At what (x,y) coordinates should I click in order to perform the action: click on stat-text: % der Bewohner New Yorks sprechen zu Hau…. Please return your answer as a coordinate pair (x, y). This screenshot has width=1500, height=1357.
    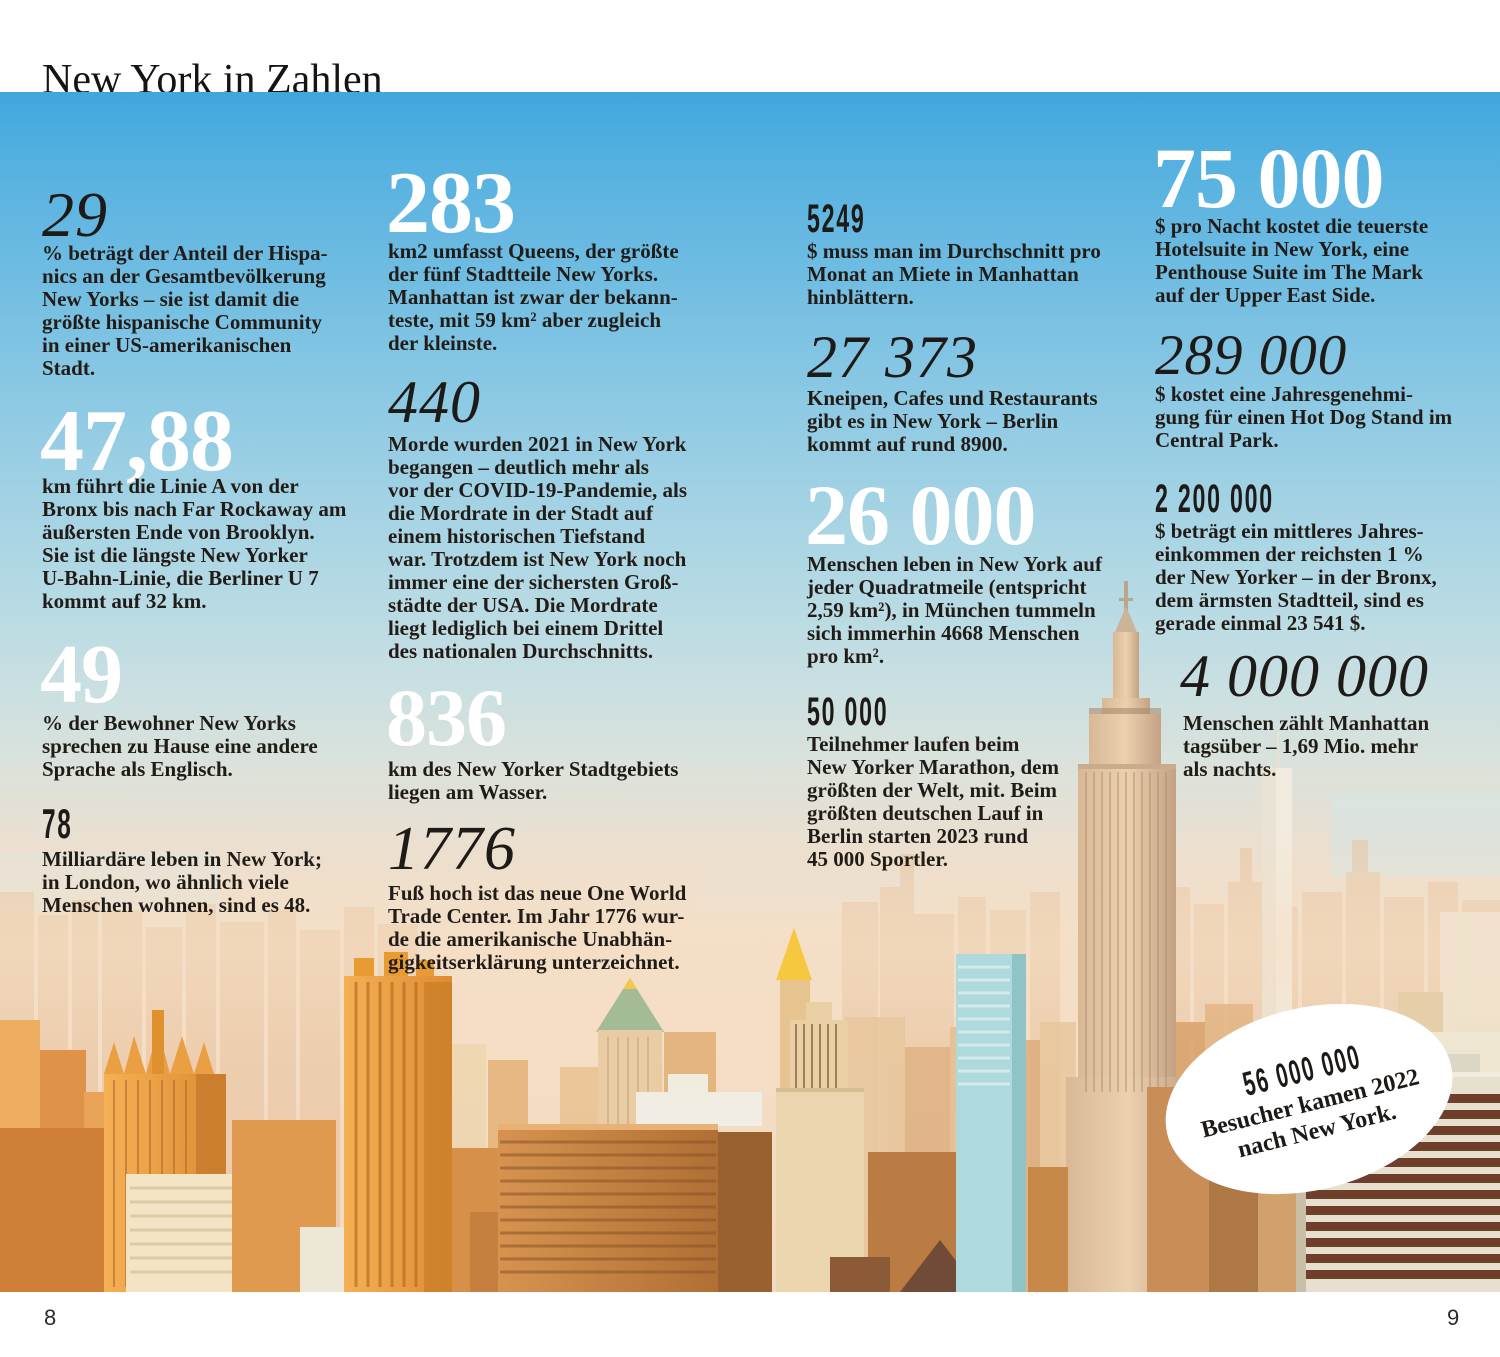
    Looking at the image, I should click on (180, 746).